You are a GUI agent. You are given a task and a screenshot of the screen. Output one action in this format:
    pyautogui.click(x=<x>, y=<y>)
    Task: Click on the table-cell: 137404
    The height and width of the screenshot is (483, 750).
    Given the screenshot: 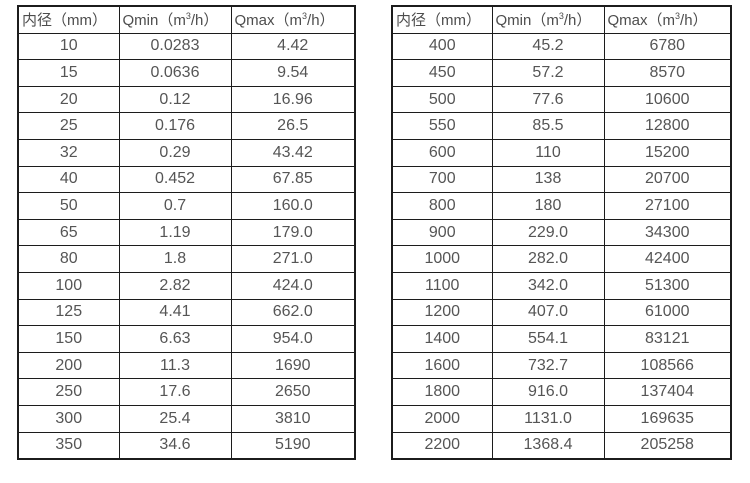 What is the action you would take?
    pyautogui.click(x=667, y=392)
    